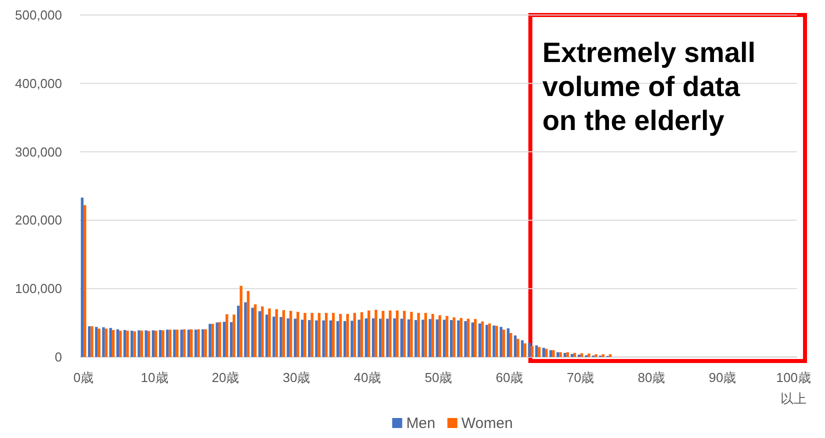 The image size is (825, 438). I want to click on legend-label: Women, so click(487, 423).